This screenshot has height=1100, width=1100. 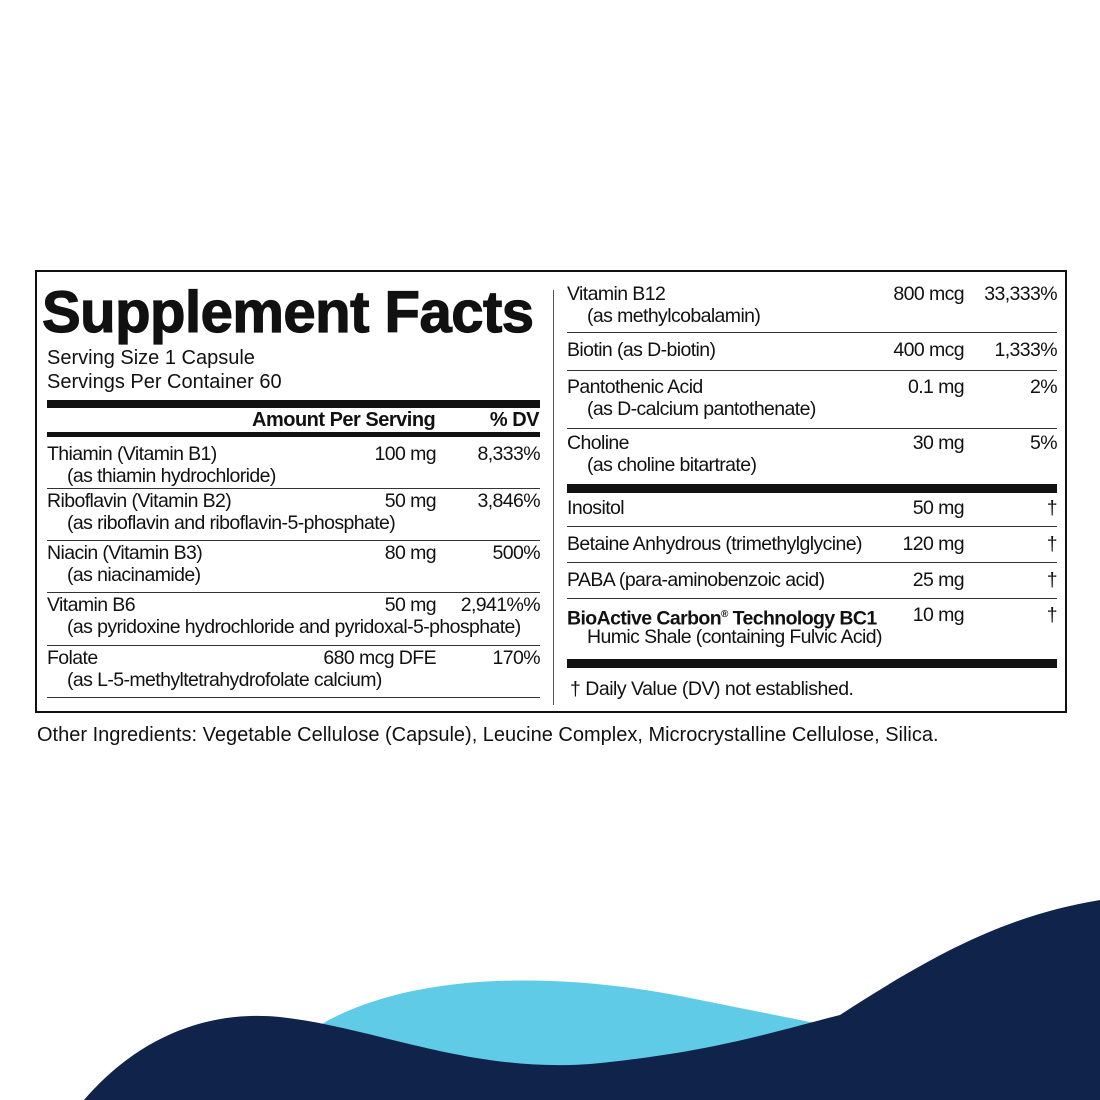 What do you see at coordinates (1025, 350) in the screenshot?
I see `daily-value: 1,333%` at bounding box center [1025, 350].